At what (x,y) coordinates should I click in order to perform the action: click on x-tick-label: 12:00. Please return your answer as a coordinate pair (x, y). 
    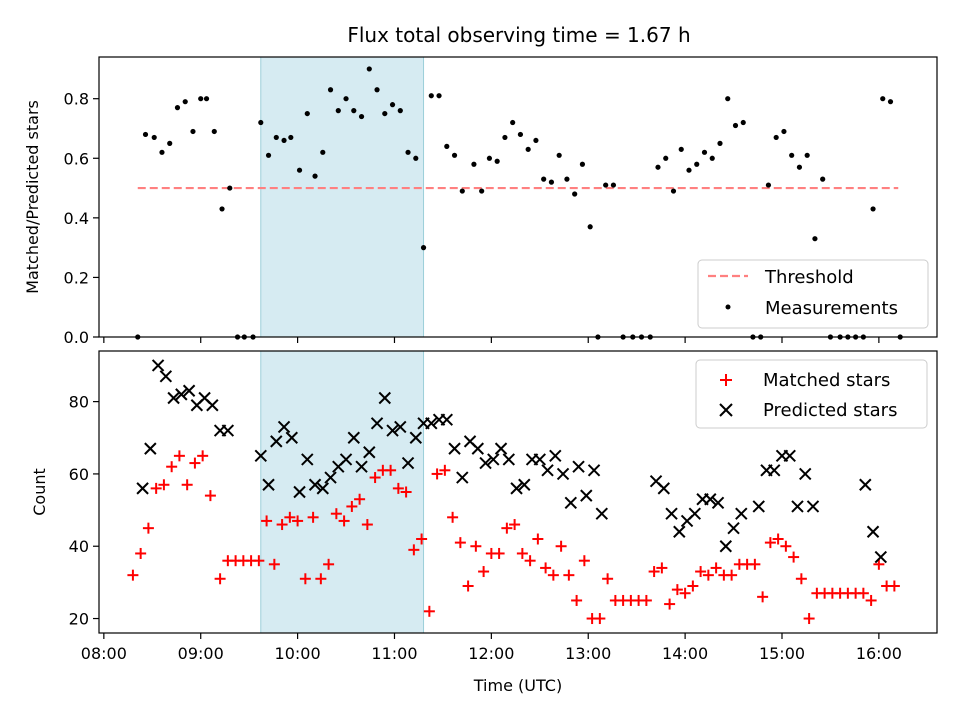
    Looking at the image, I should click on (491, 653).